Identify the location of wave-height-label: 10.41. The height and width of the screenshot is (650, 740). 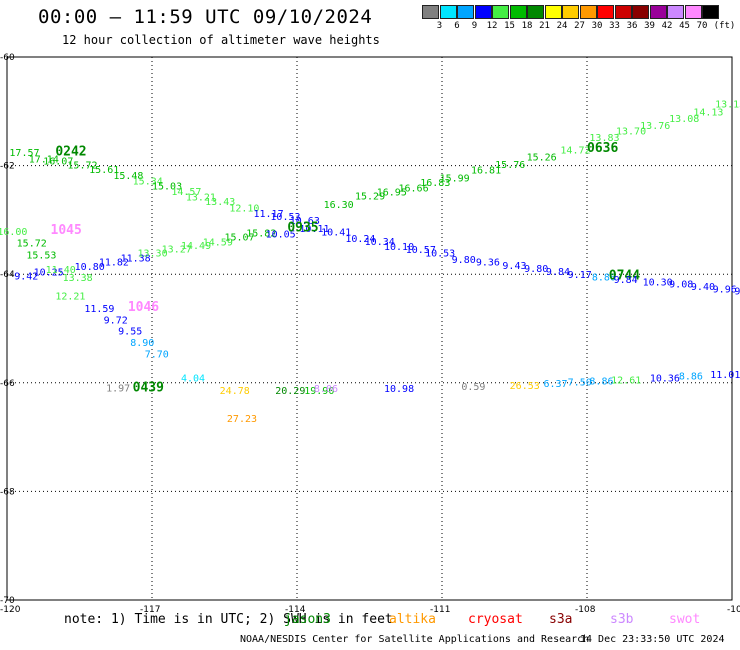
(336, 232).